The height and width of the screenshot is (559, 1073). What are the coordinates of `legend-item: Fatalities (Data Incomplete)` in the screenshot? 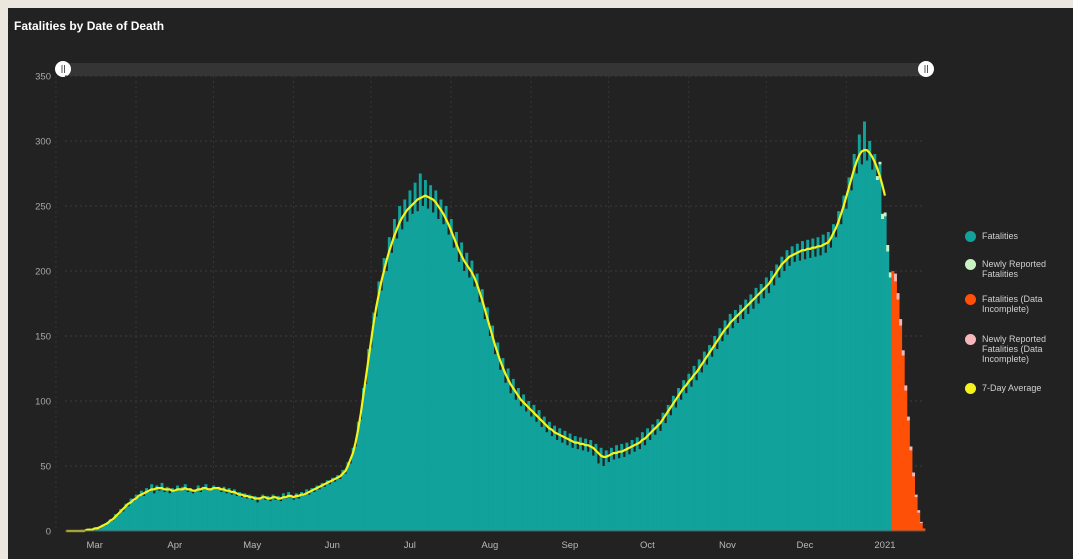 It's located at (1017, 304).